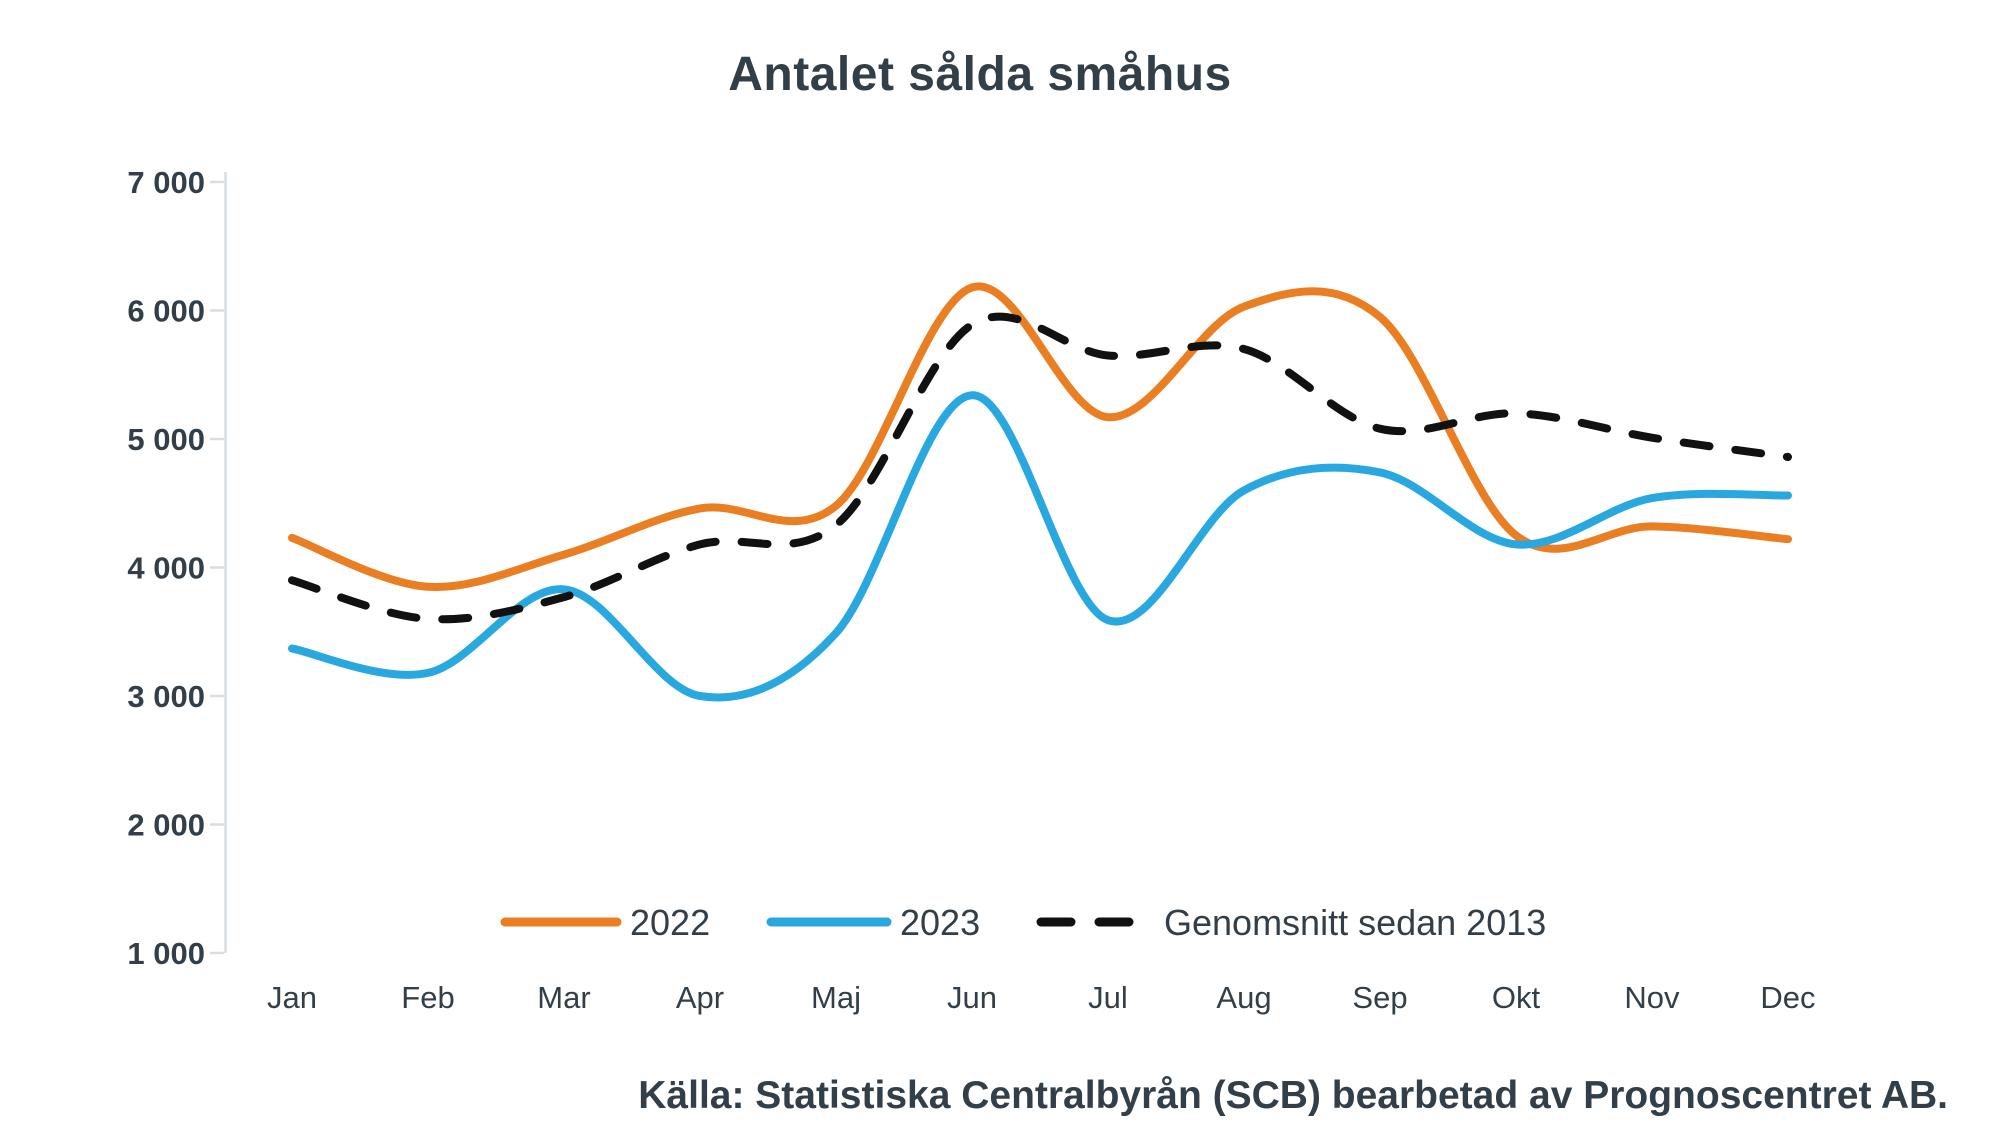  I want to click on x-tick-label: Sep, so click(1379, 997).